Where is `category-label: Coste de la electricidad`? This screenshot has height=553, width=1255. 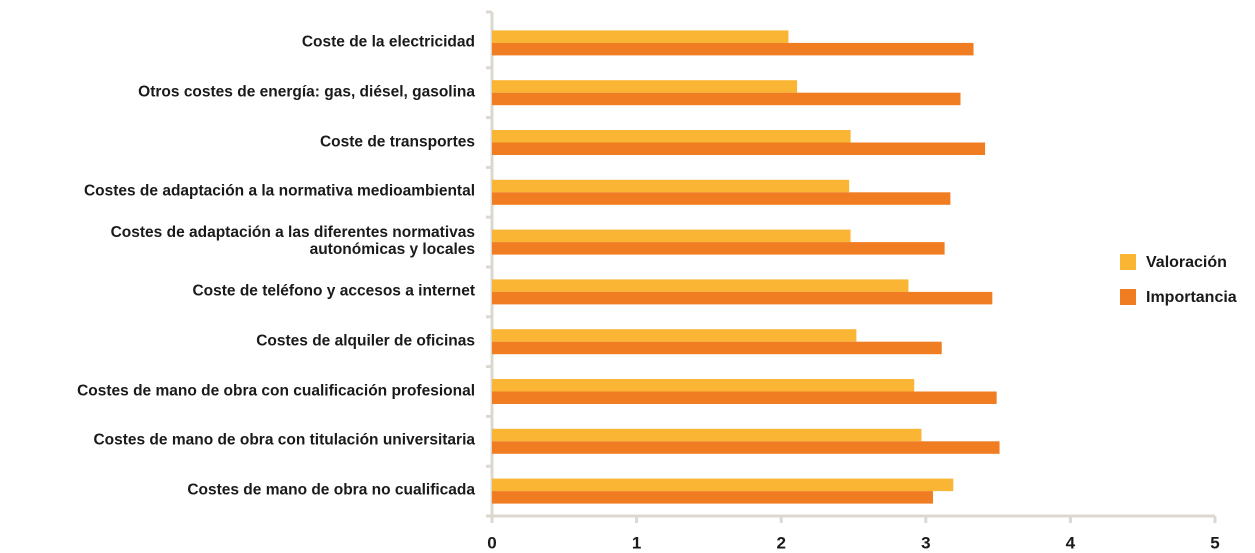
category-label: Coste de la electricidad is located at coordinates (388, 42).